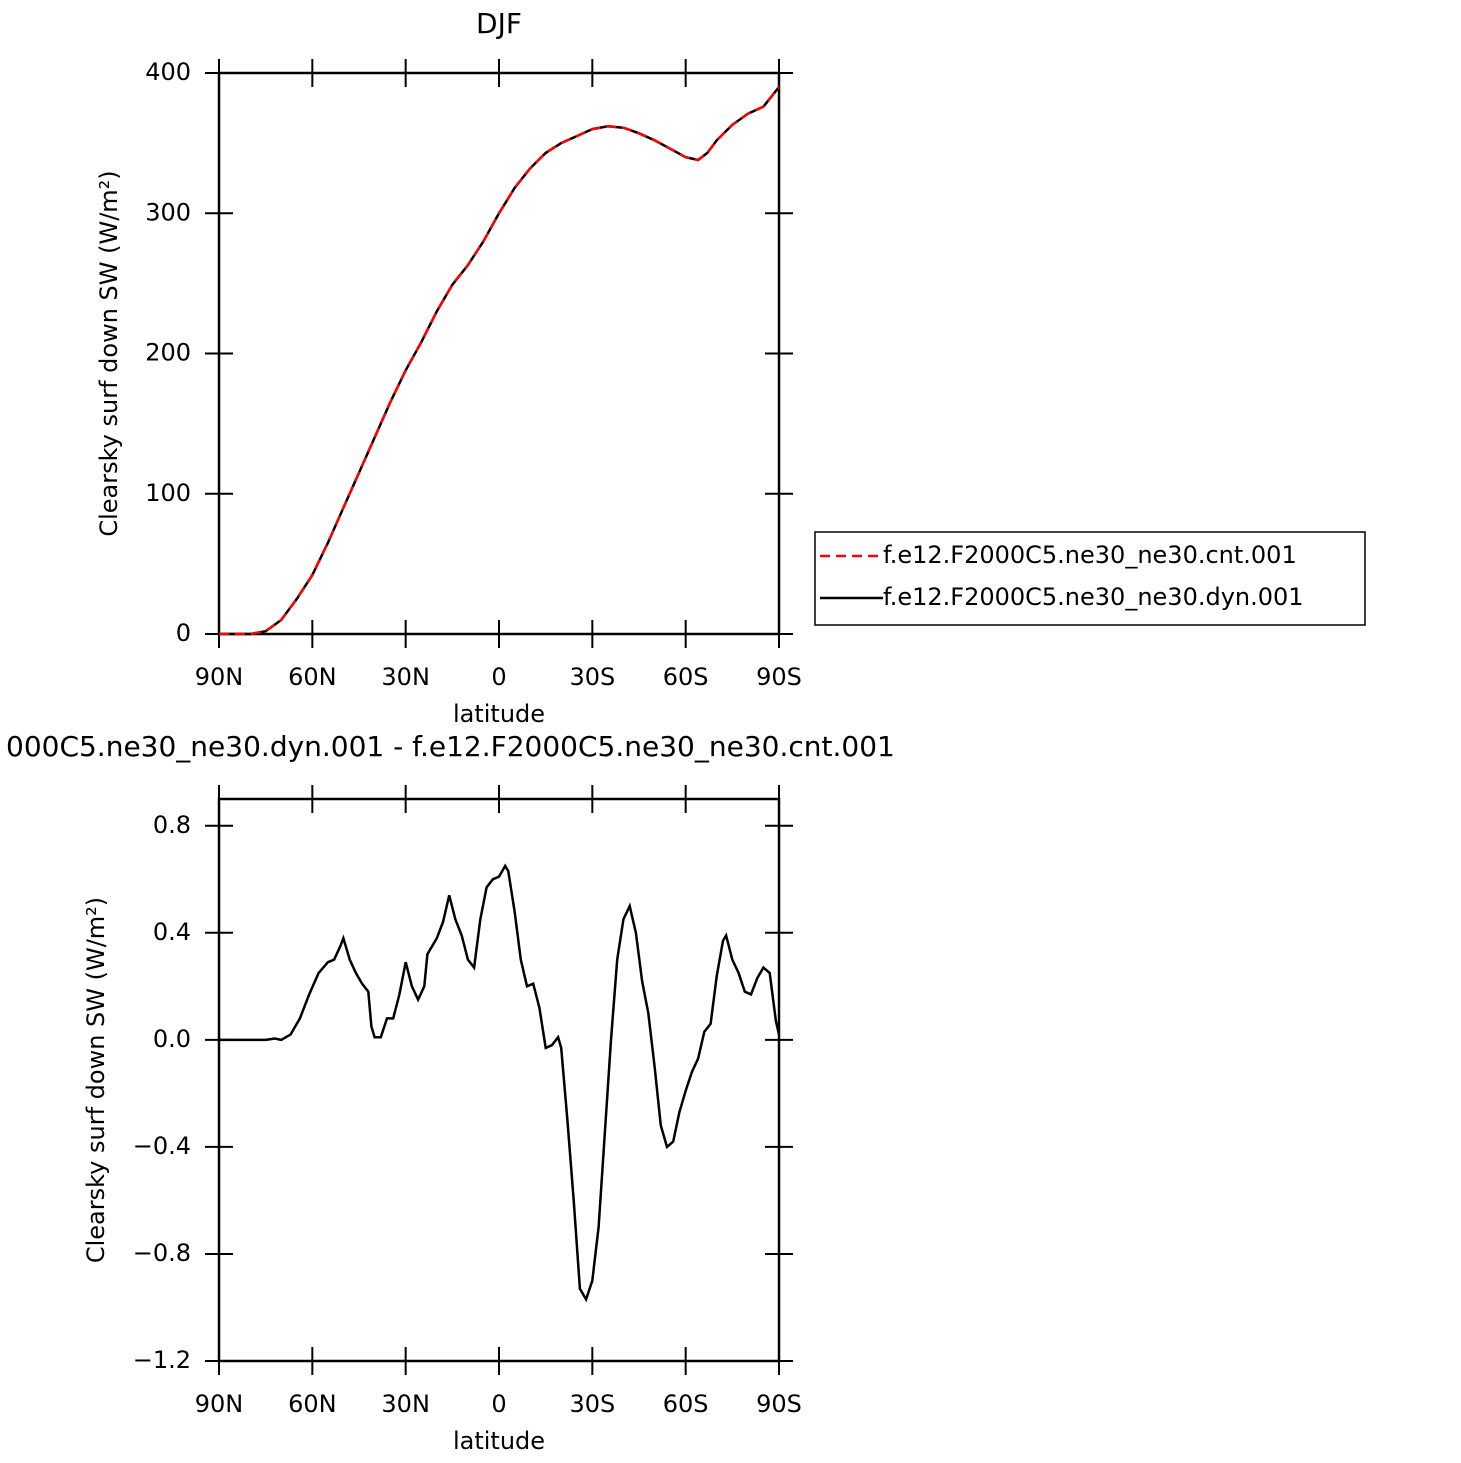 The width and height of the screenshot is (1461, 1463). What do you see at coordinates (1093, 597) in the screenshot?
I see `legend-label: f.e12.F2000C5.ne30_ne30.dyn.001` at bounding box center [1093, 597].